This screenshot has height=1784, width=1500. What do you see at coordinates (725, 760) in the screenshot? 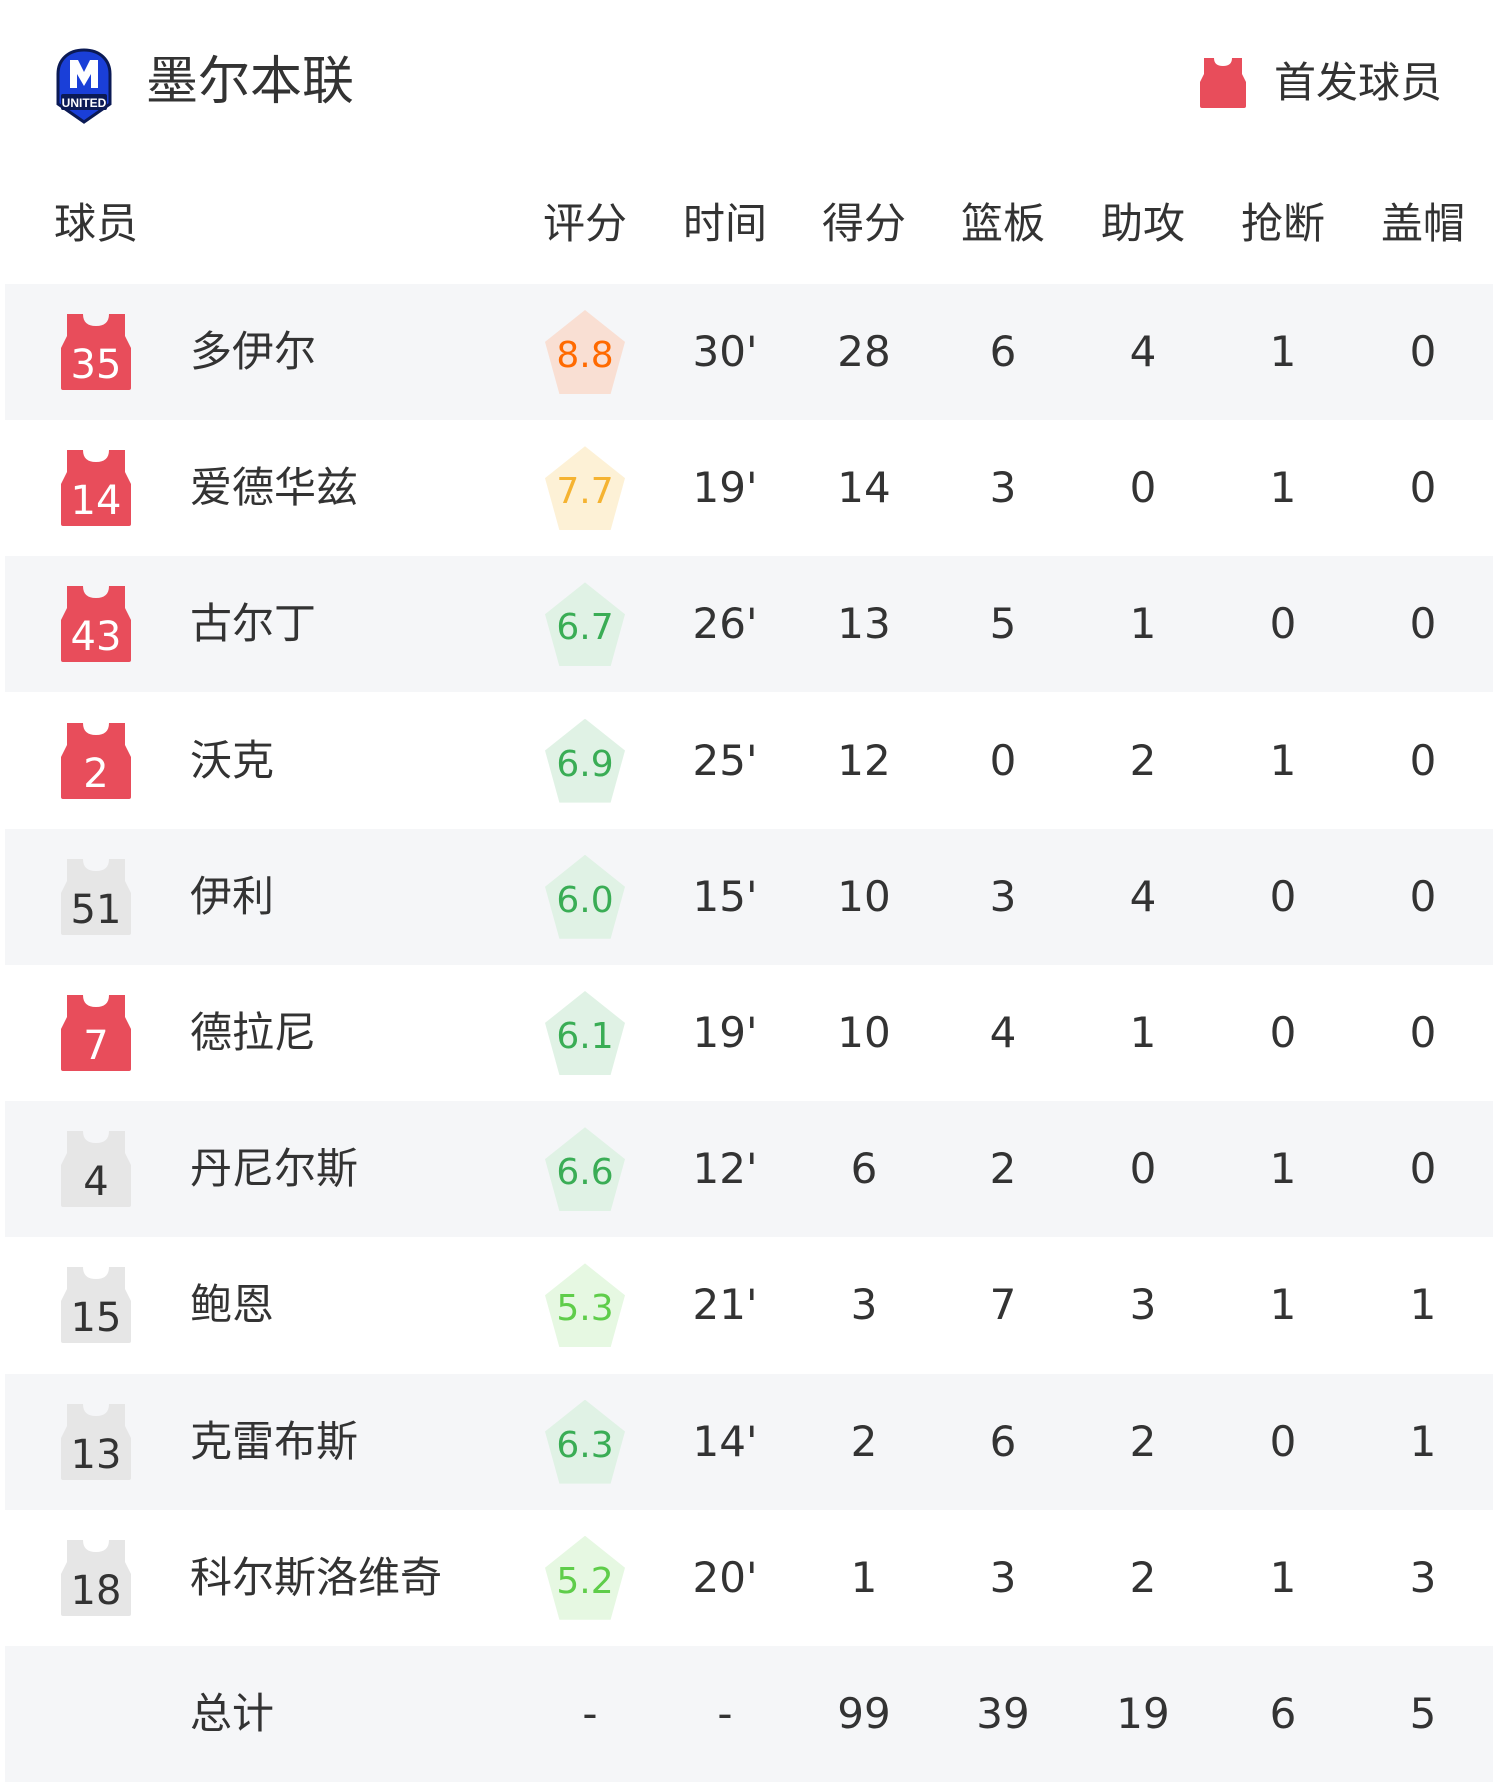
I see `time-cell: 25'` at bounding box center [725, 760].